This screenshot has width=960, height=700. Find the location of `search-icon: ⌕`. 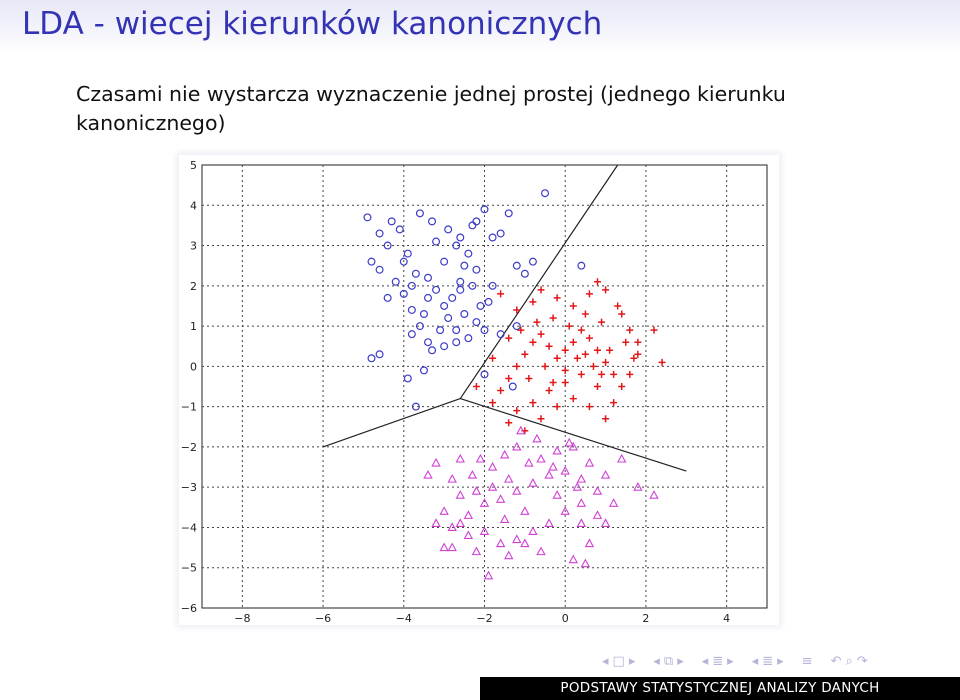

search-icon: ⌕ is located at coordinates (849, 661).